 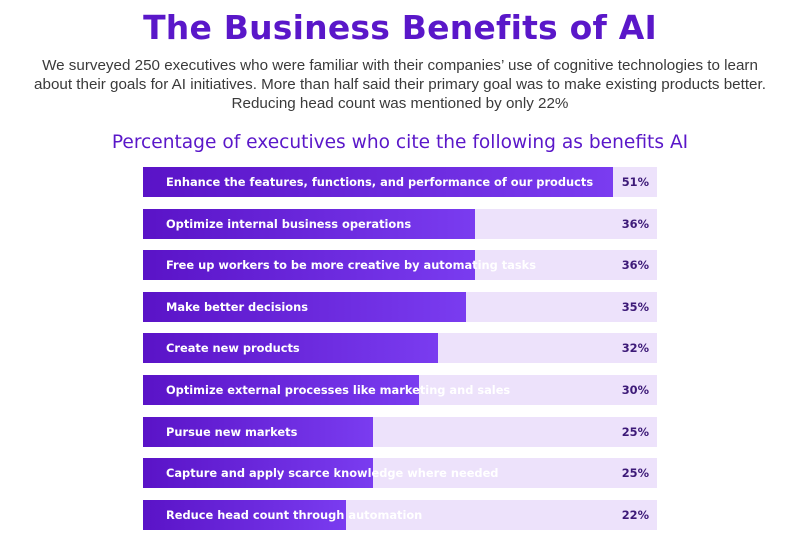 I want to click on page-title: The Business Benefits of AI, so click(x=400, y=27).